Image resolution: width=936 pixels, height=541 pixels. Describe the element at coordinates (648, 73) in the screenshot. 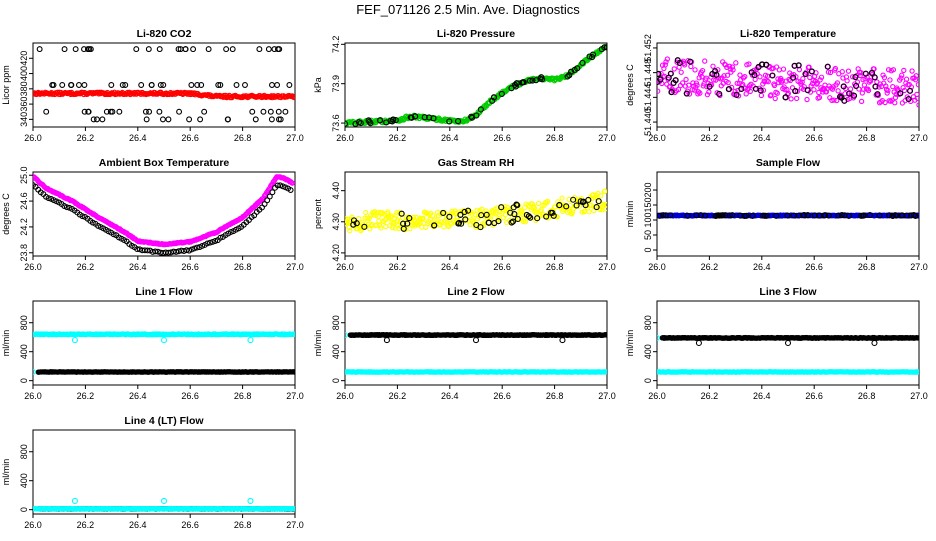

I see `y-tick-label: 51.448` at that location.